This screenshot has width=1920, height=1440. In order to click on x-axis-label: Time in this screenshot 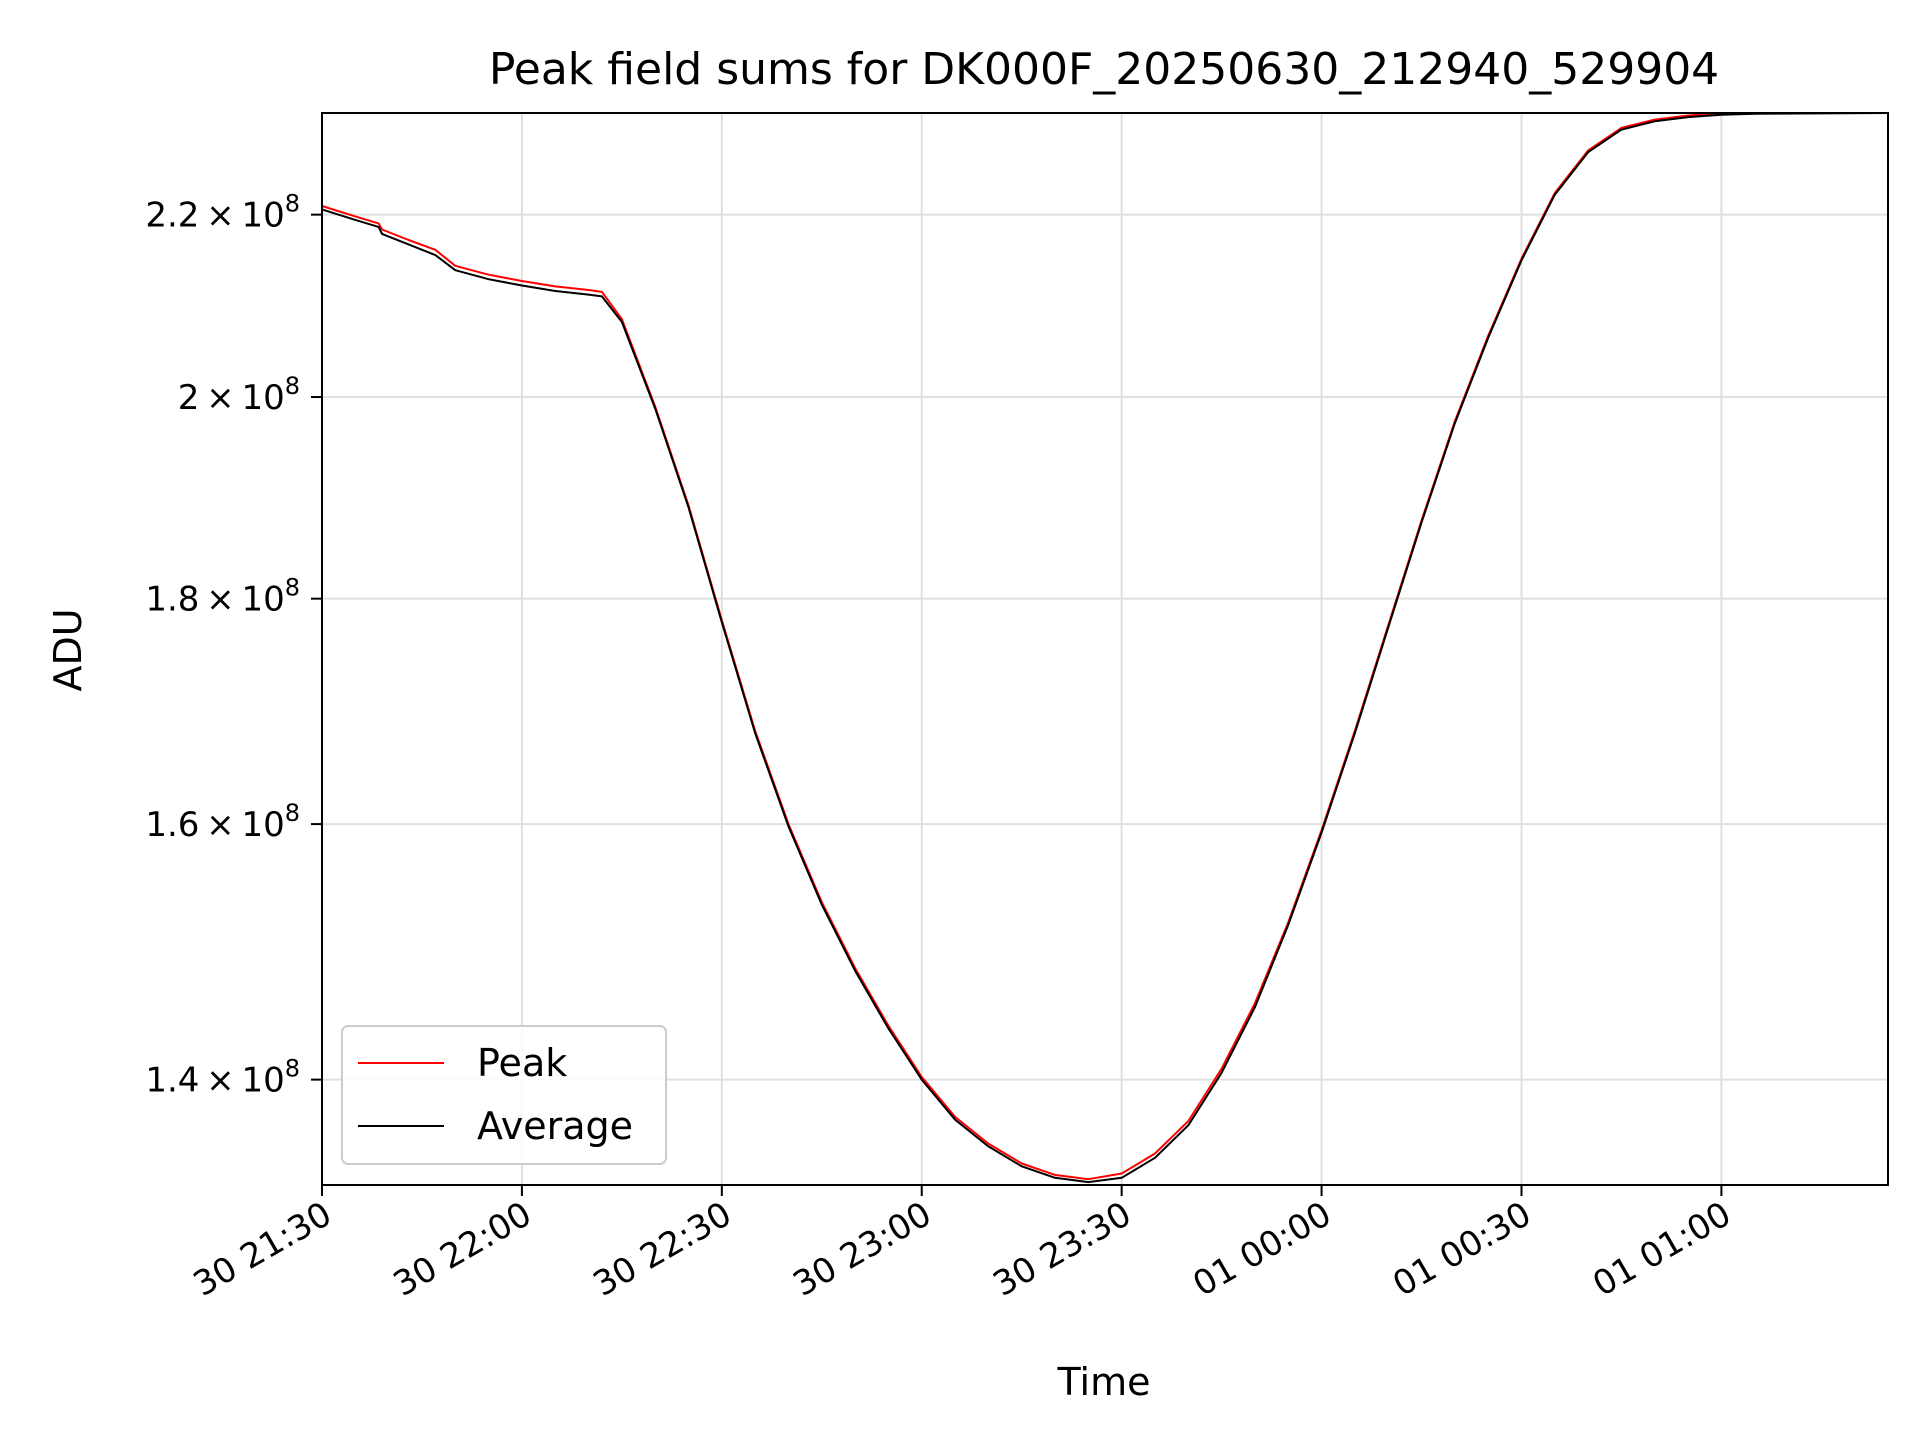, I will do `click(1104, 1382)`.